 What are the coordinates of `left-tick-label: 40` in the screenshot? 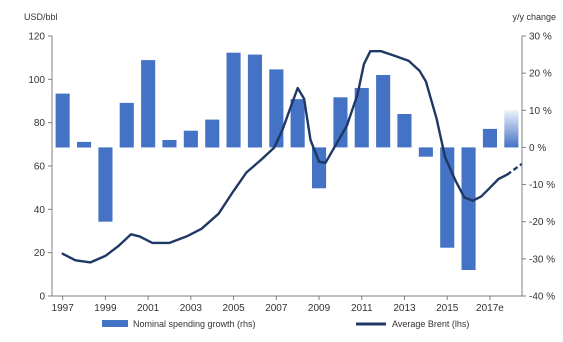 It's located at (40, 210).